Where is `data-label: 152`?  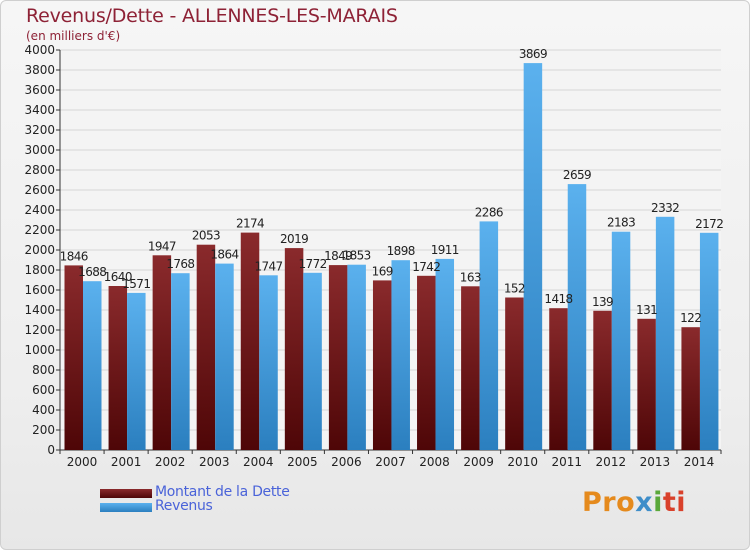
data-label: 152 is located at coordinates (514, 289).